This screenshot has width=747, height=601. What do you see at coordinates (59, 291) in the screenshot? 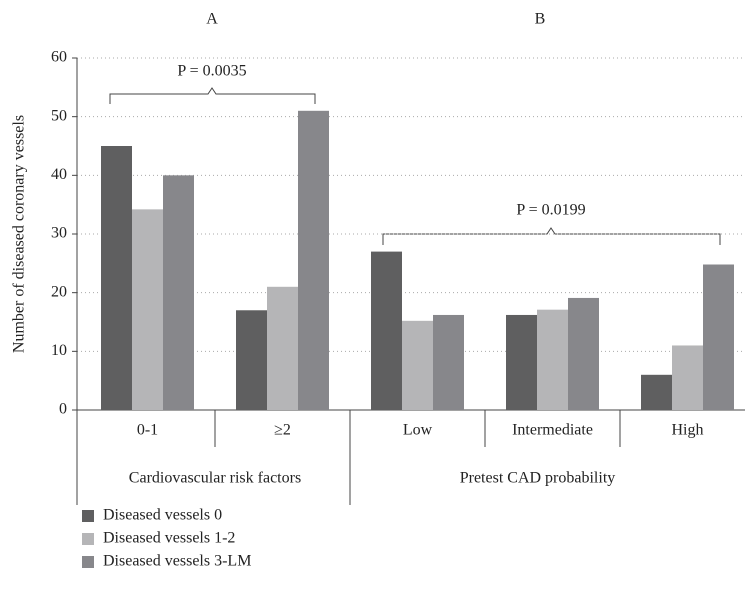
I see `y-tick-label: 20` at bounding box center [59, 291].